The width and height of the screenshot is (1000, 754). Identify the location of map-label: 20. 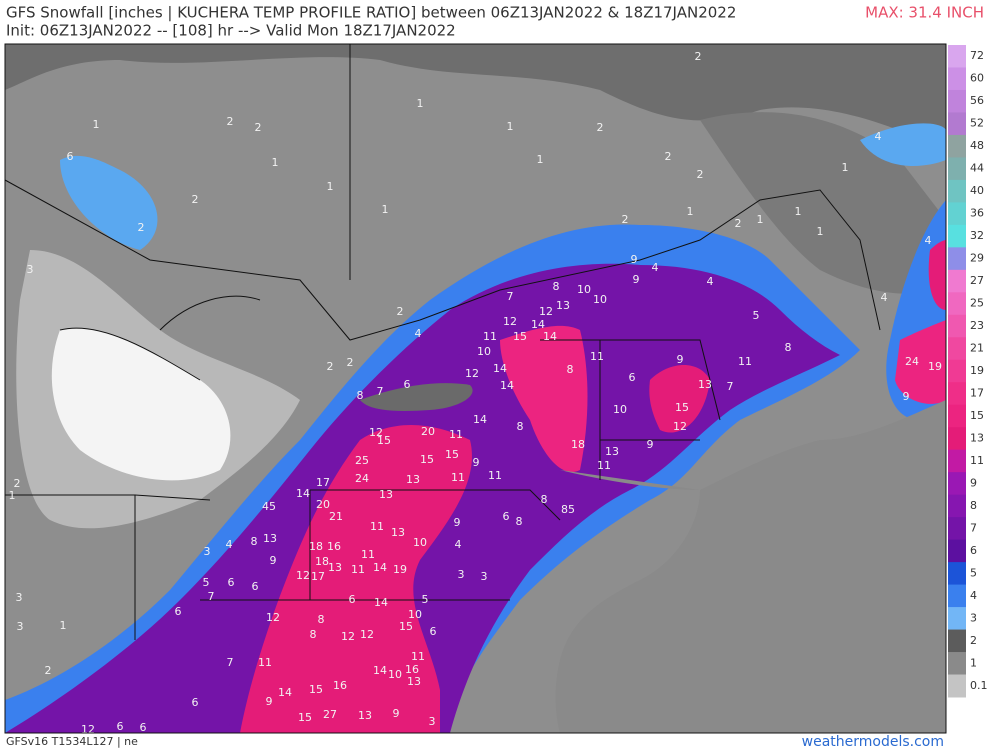
(428, 431).